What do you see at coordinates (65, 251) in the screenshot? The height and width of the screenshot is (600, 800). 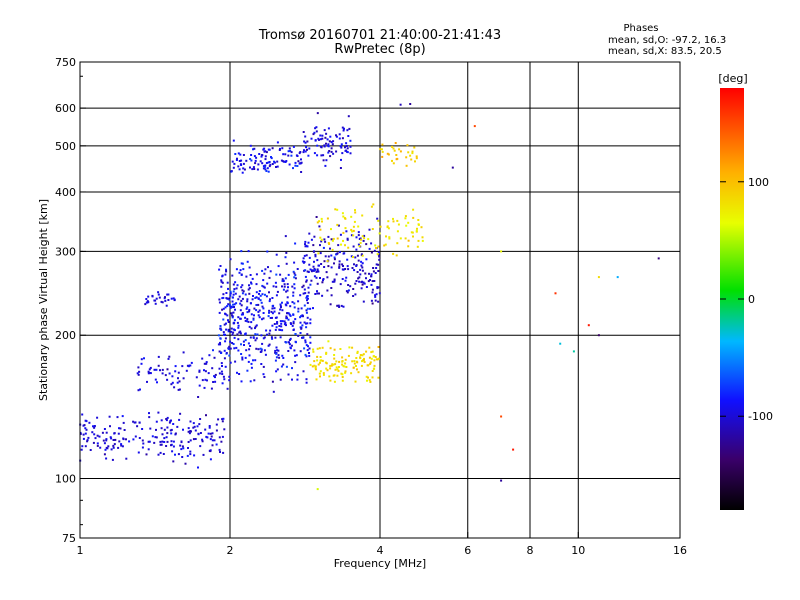 I see `y-tick-label: 300` at bounding box center [65, 251].